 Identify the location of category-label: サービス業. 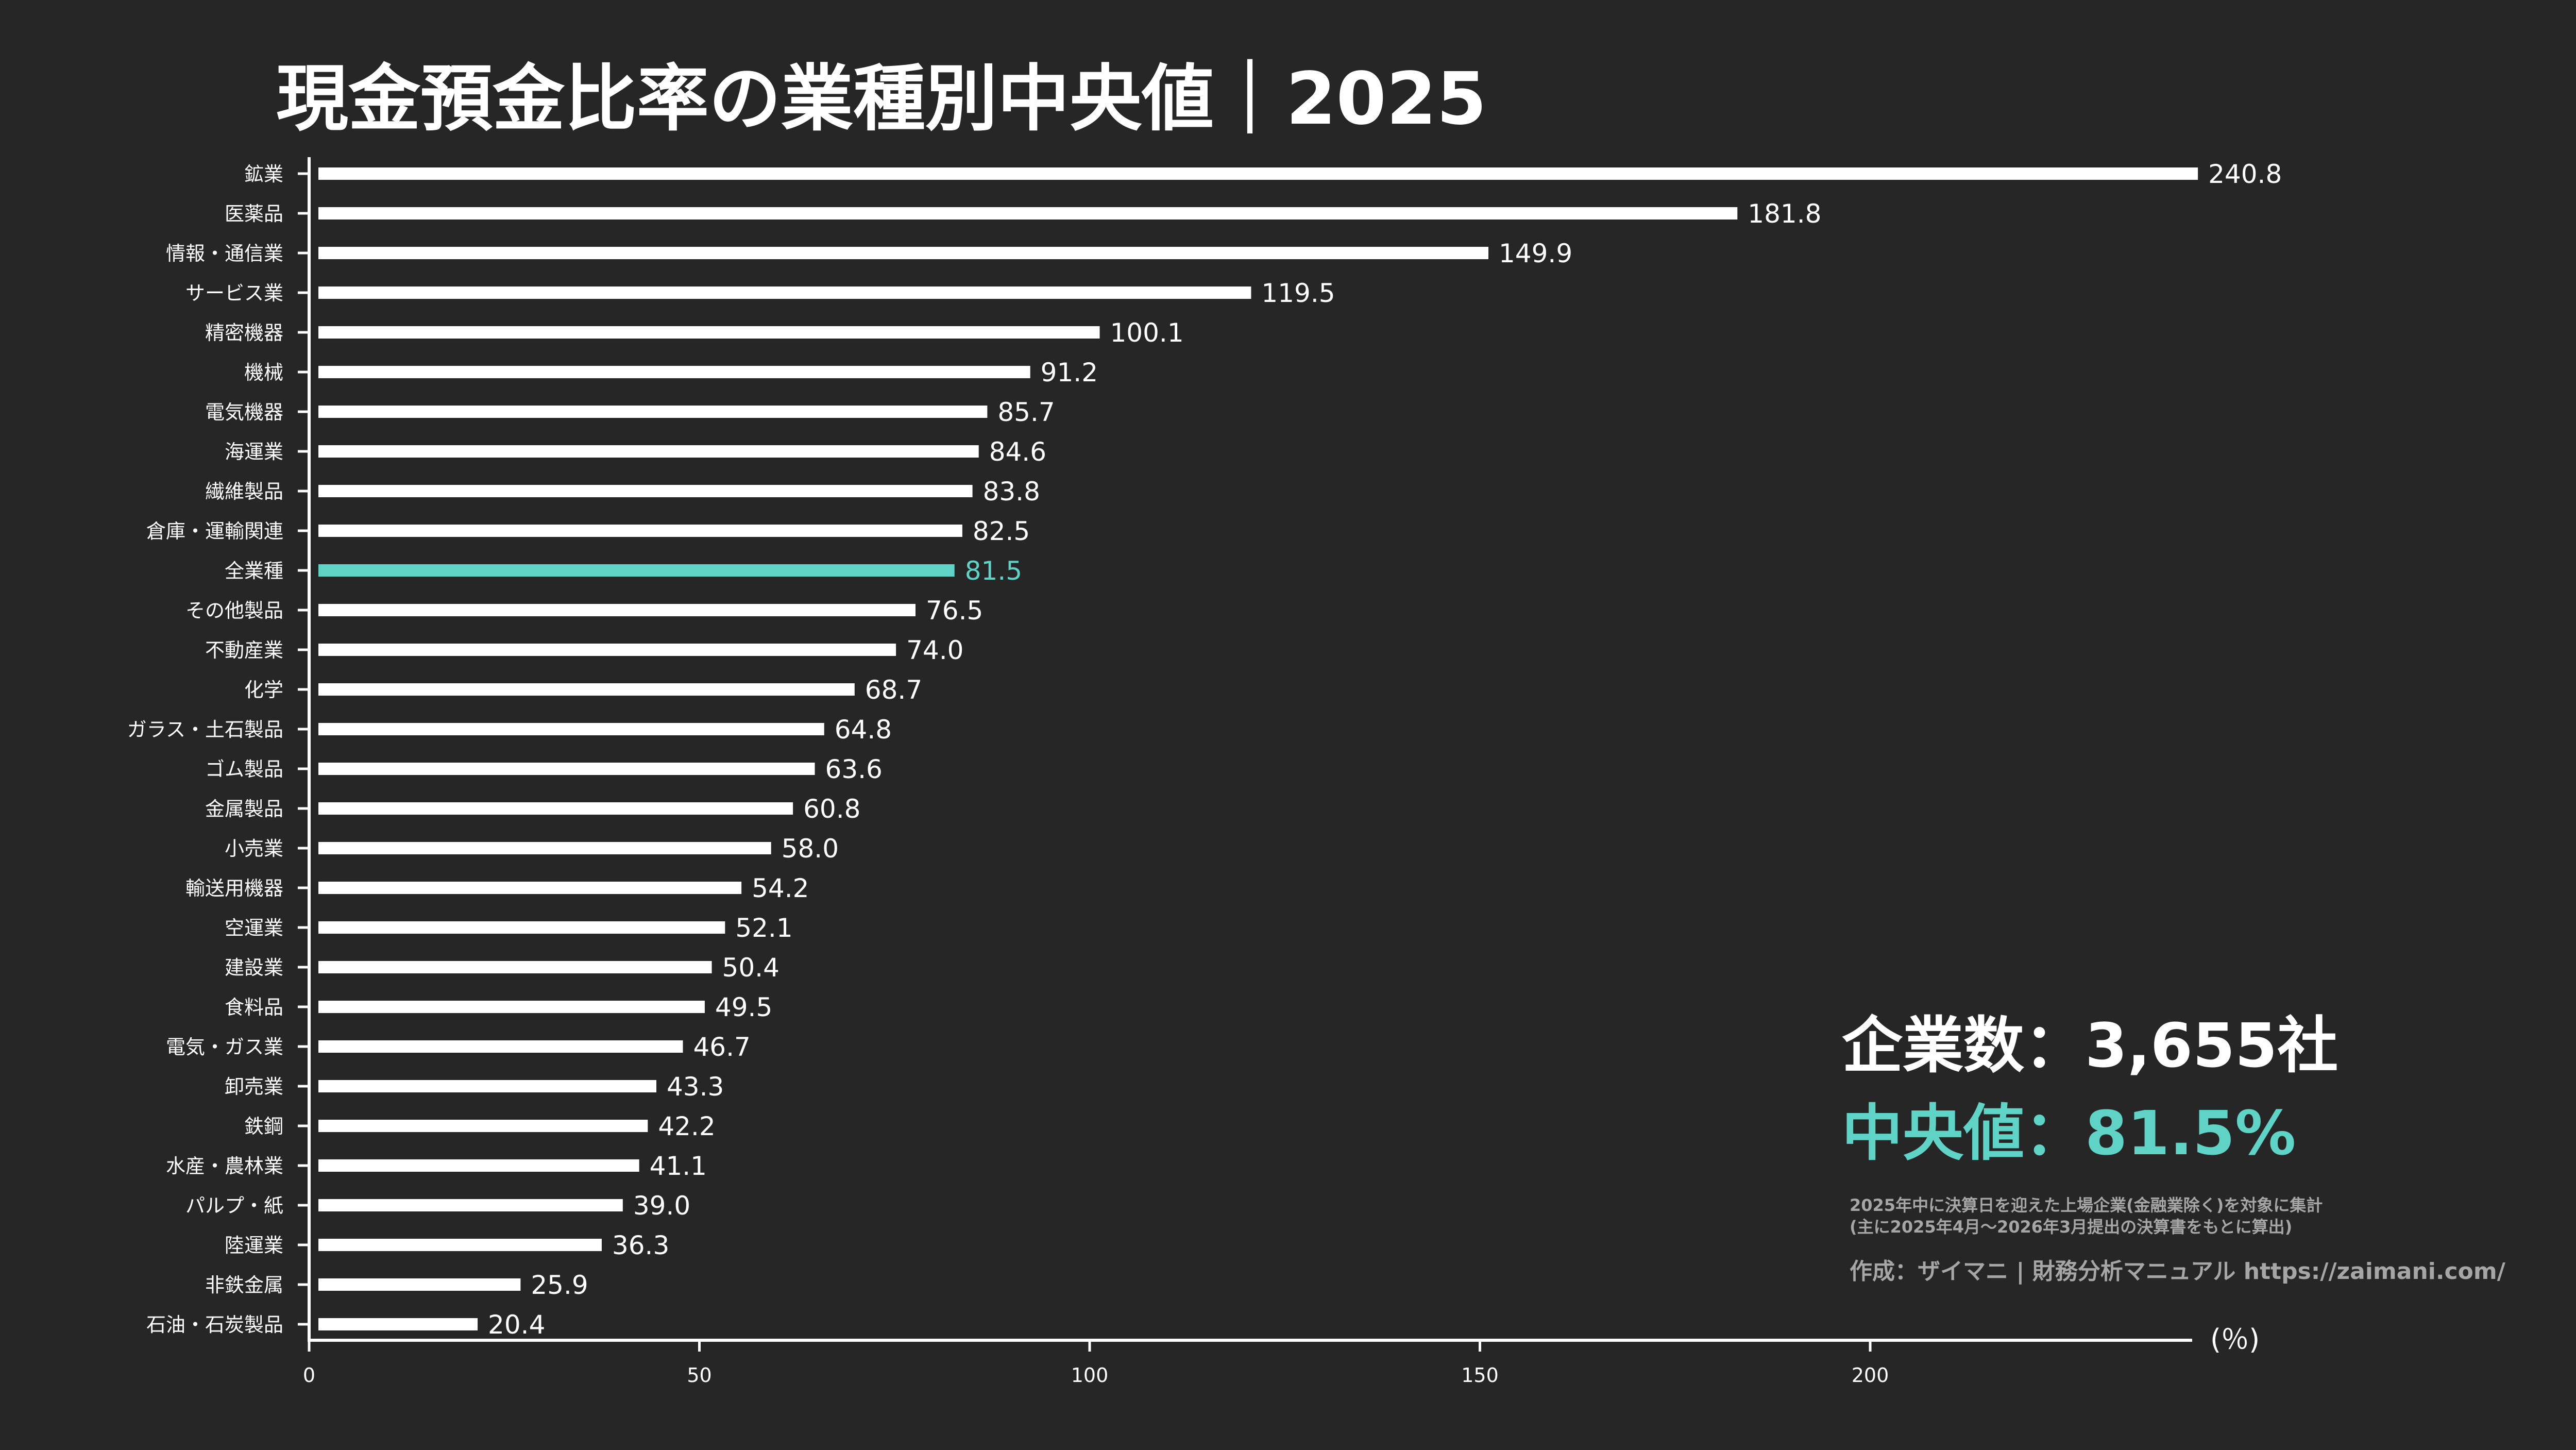
(234, 293).